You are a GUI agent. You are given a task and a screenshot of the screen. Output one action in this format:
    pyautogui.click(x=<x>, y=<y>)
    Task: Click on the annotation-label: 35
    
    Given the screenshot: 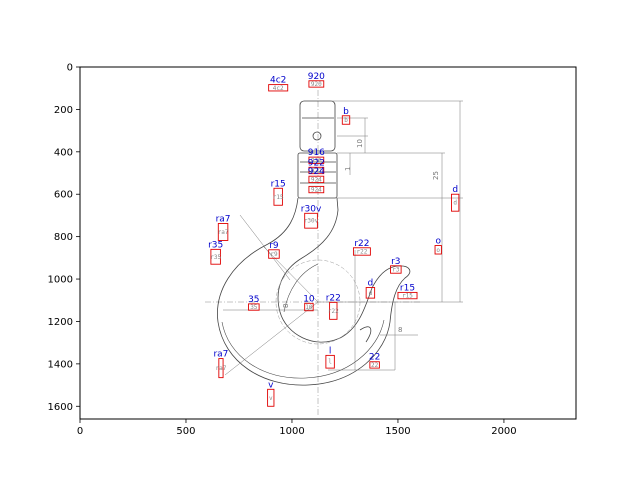 What is the action you would take?
    pyautogui.click(x=253, y=300)
    